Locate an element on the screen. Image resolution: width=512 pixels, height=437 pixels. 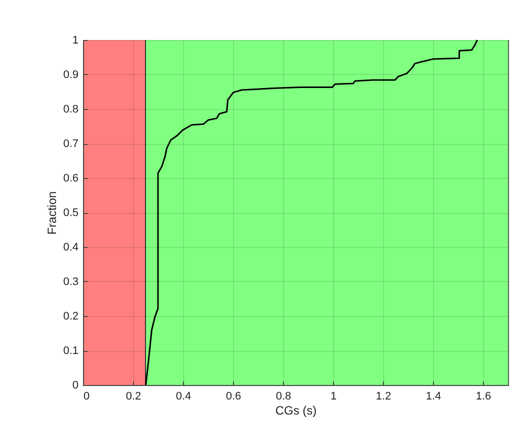
x-tick-label: 1.6 is located at coordinates (484, 396).